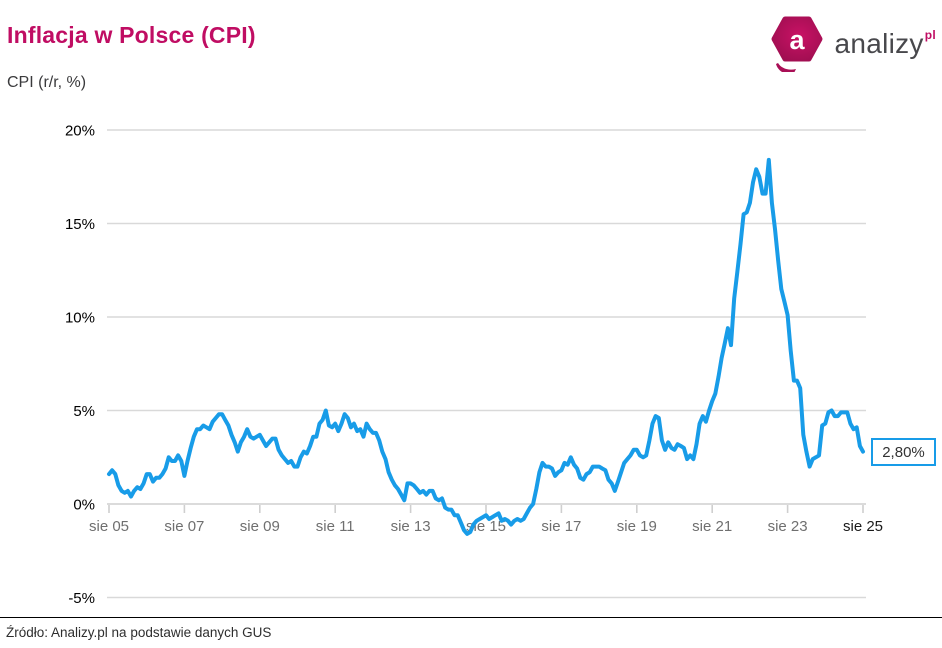 This screenshot has height=648, width=942. What do you see at coordinates (903, 452) in the screenshot?
I see `last-value-label: 2,80%` at bounding box center [903, 452].